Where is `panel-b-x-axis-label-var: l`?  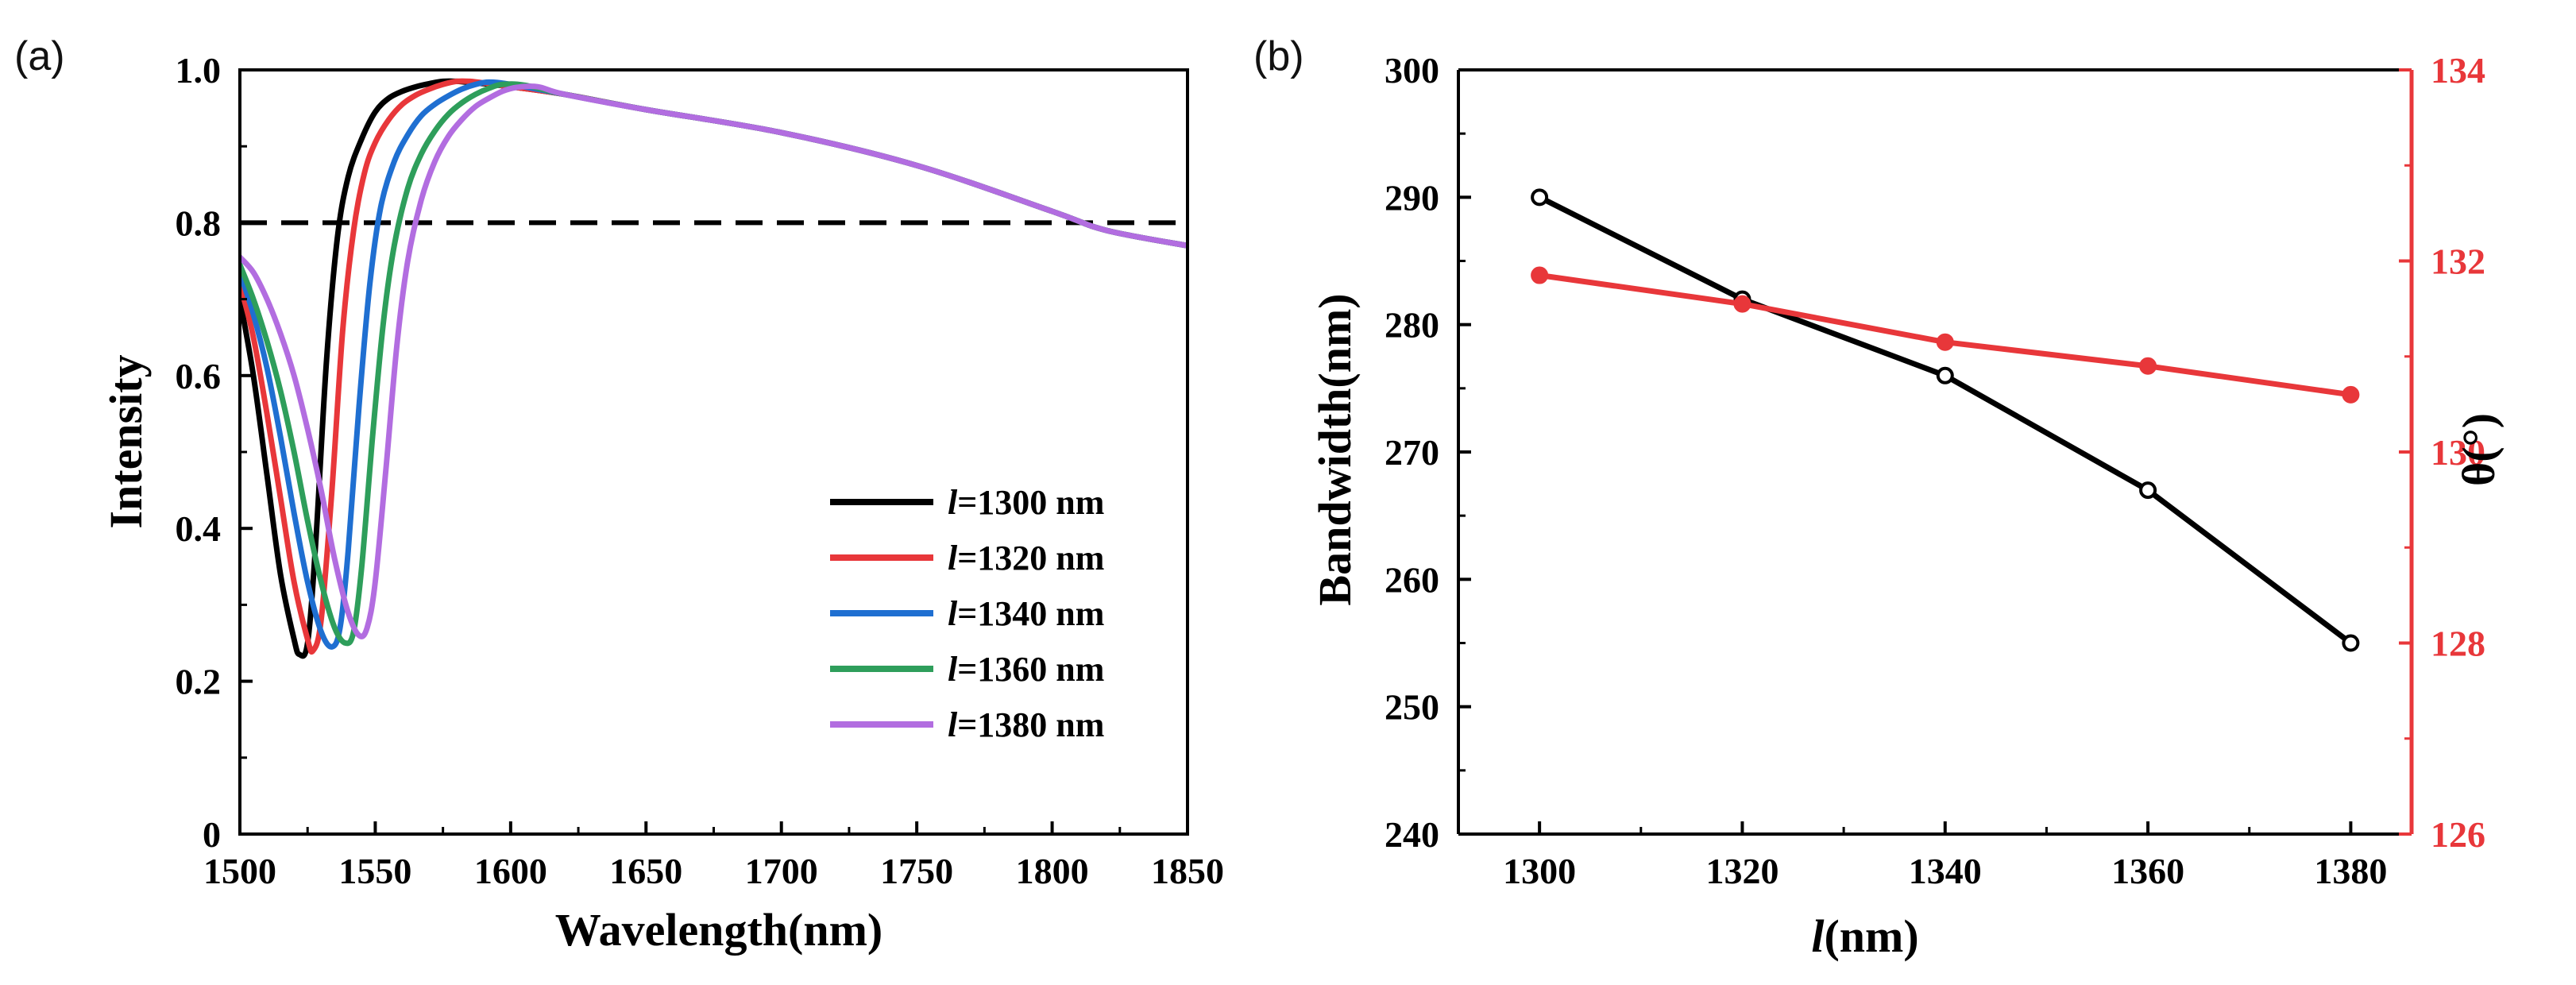
panel-b-x-axis-label-var: l is located at coordinates (1818, 936).